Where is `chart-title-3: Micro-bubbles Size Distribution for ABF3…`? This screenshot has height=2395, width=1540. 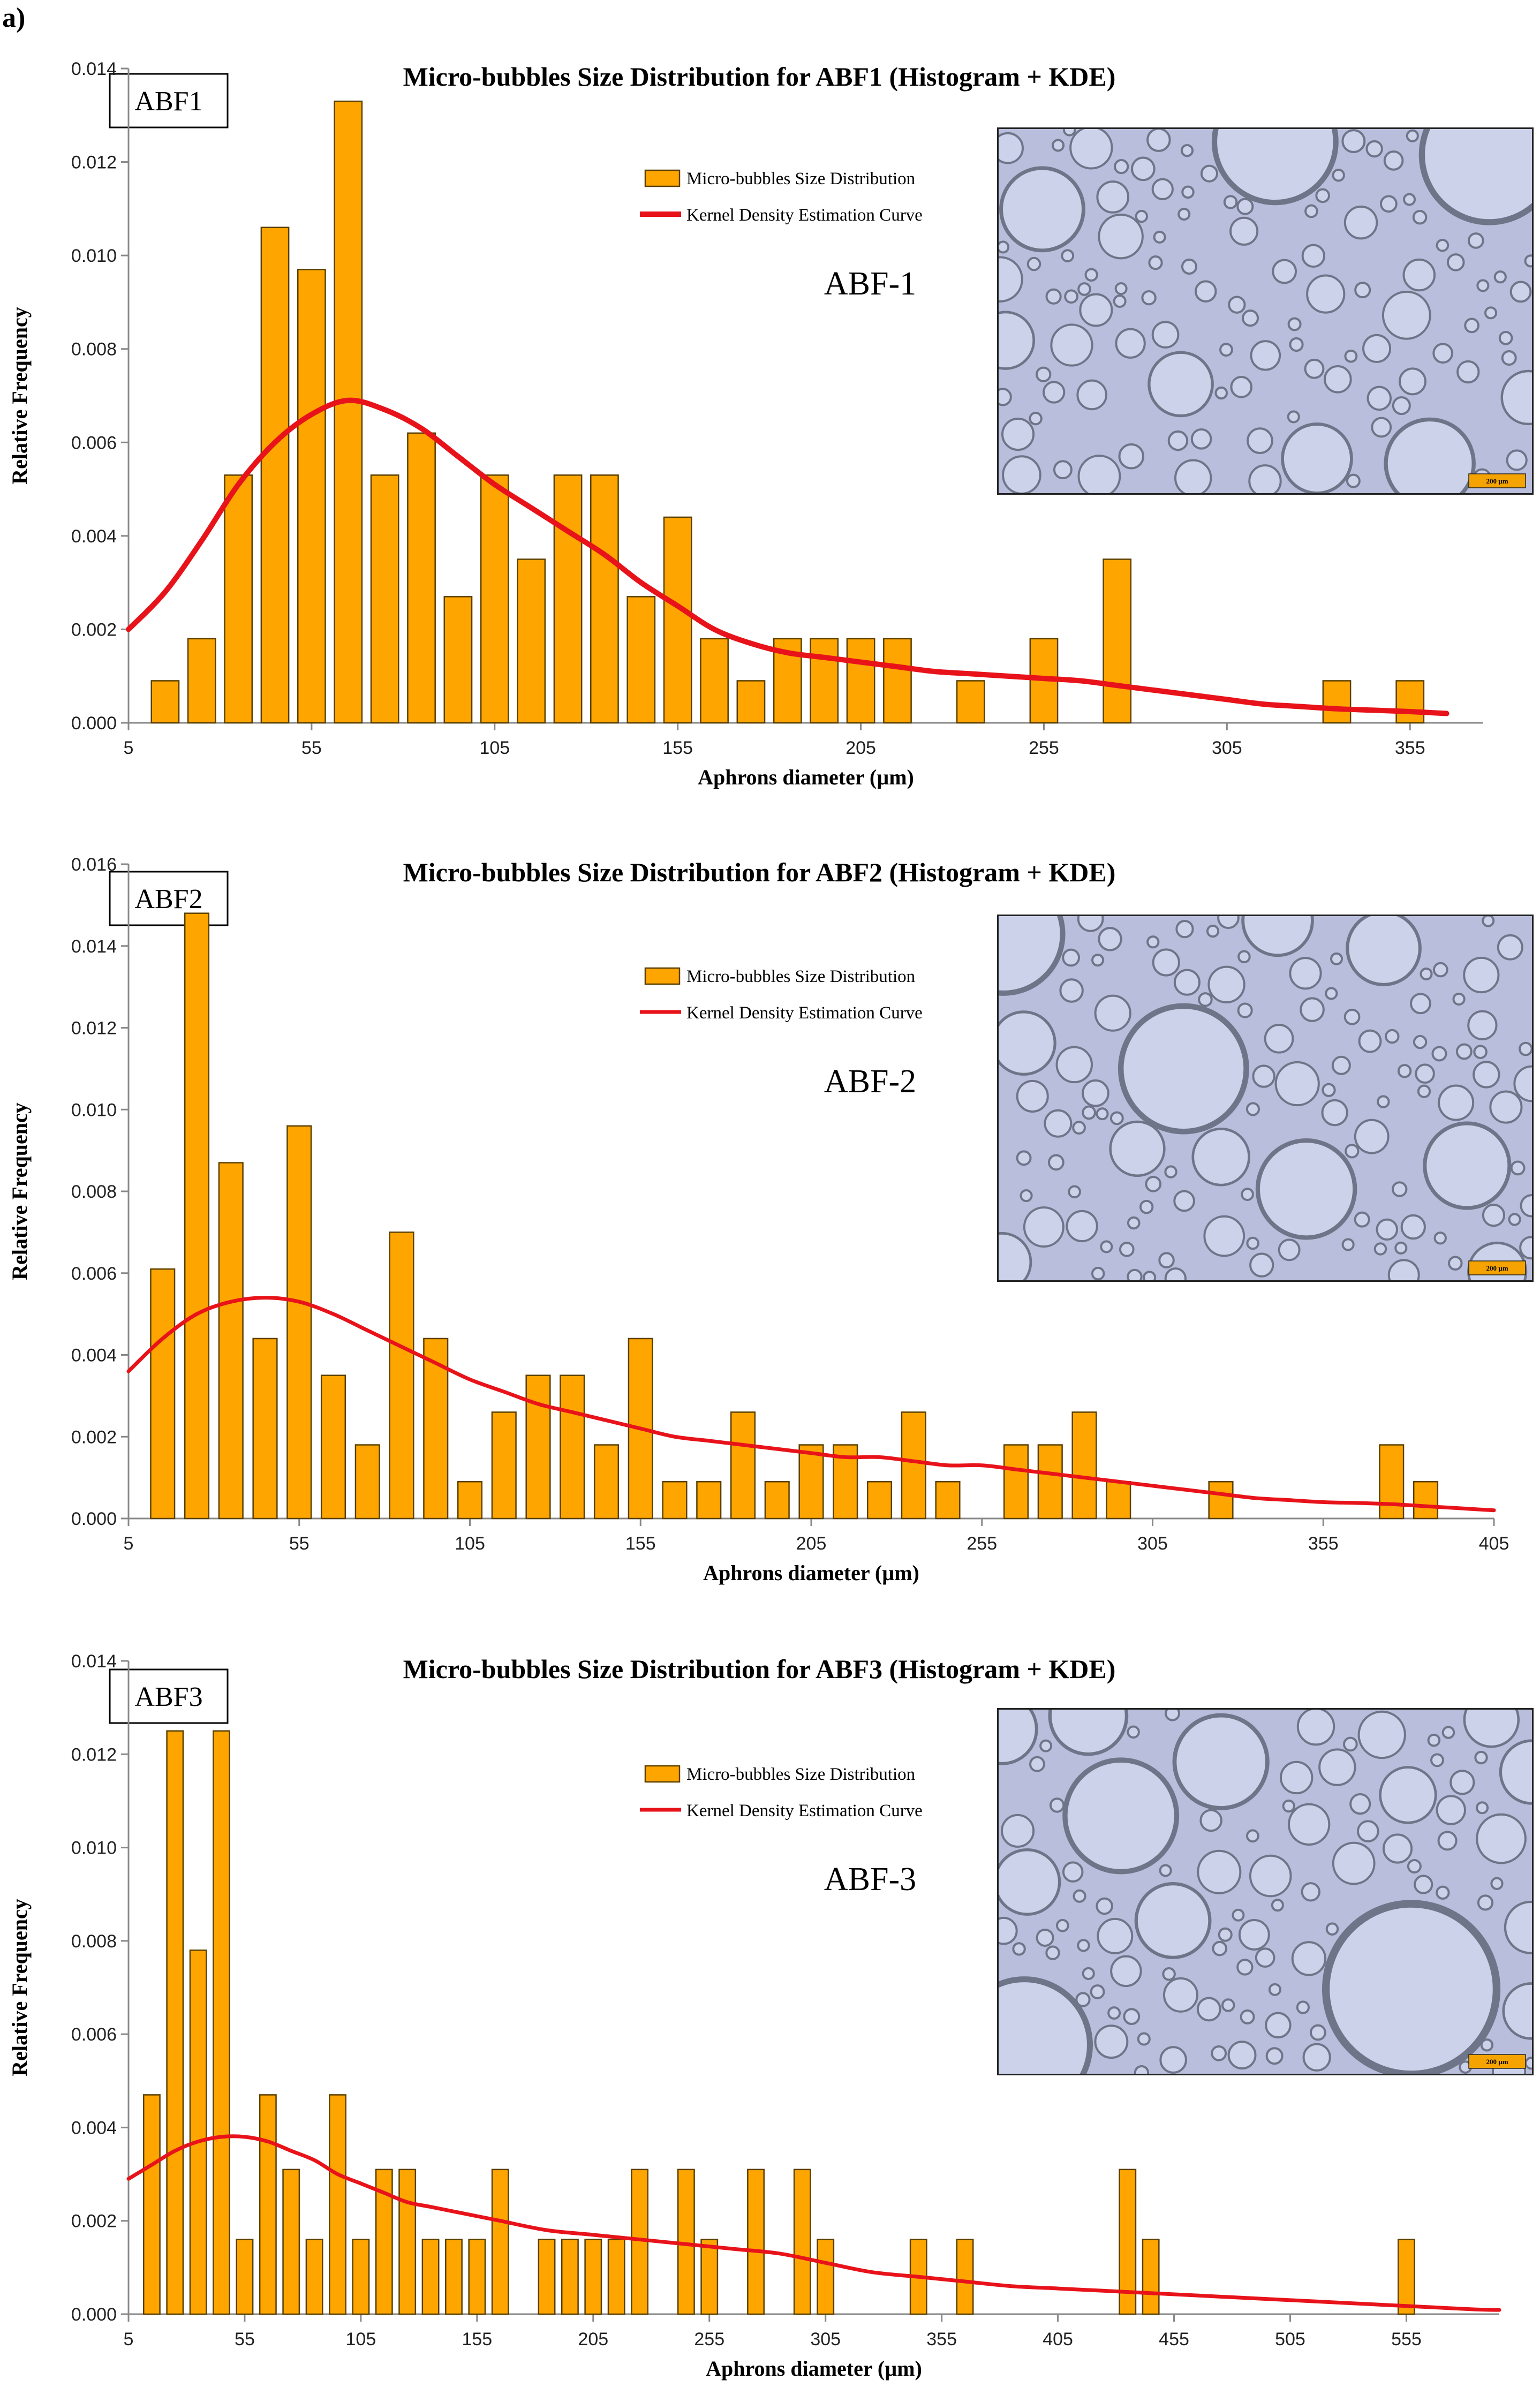
chart-title-3: Micro-bubbles Size Distribution for ABF3… is located at coordinates (759, 1669).